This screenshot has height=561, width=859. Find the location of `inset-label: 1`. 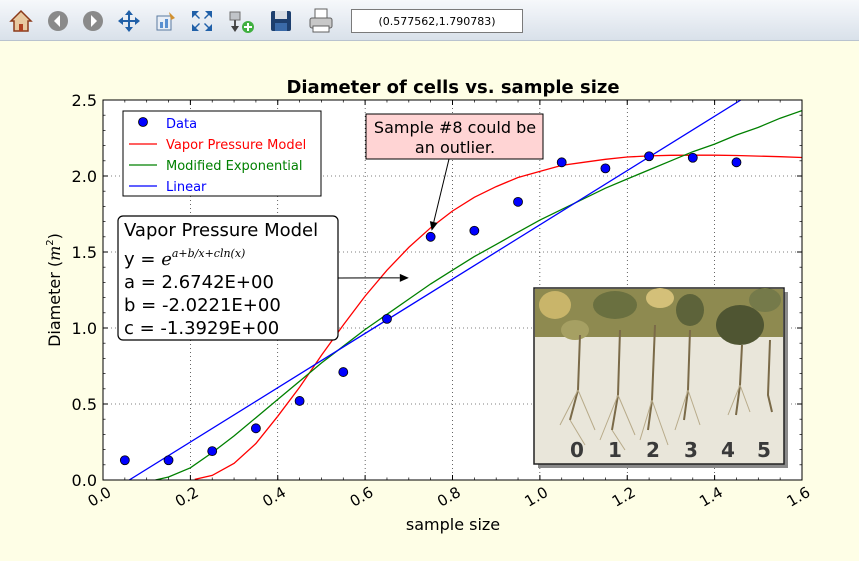

inset-label: 1 is located at coordinates (615, 450).